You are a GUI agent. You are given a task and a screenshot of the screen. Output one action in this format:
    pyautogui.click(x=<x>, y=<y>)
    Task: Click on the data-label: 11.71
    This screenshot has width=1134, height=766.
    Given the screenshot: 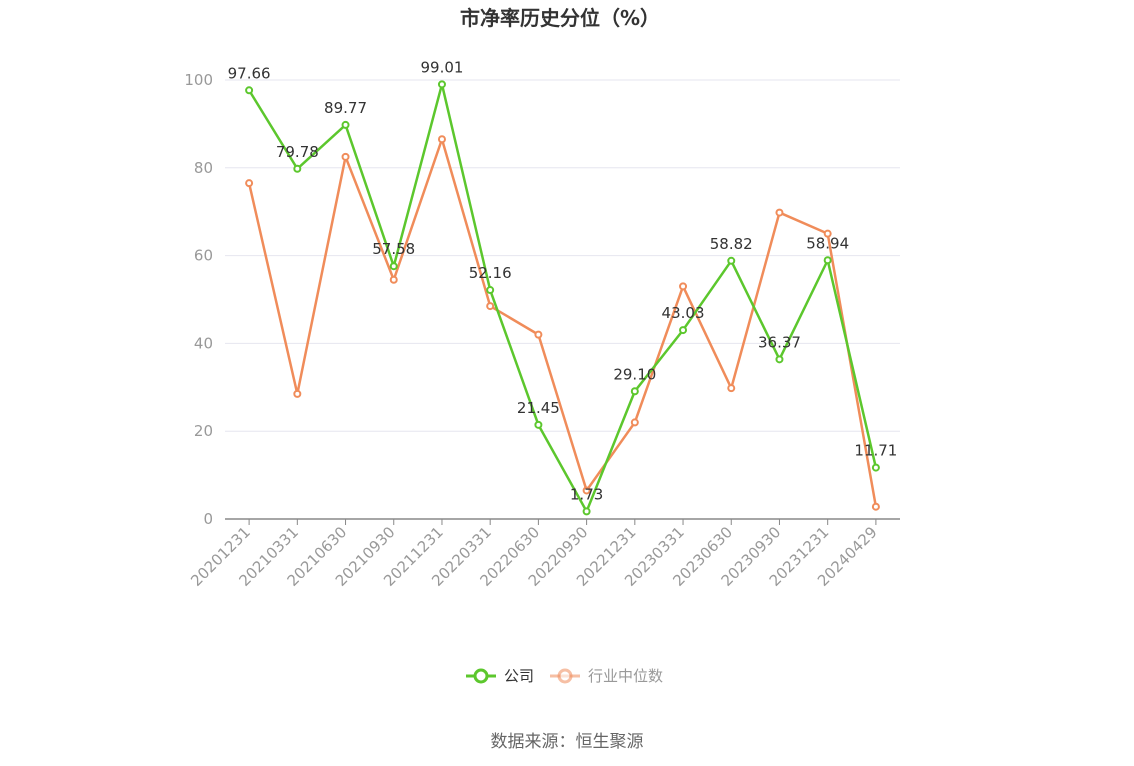 What is the action you would take?
    pyautogui.click(x=875, y=451)
    